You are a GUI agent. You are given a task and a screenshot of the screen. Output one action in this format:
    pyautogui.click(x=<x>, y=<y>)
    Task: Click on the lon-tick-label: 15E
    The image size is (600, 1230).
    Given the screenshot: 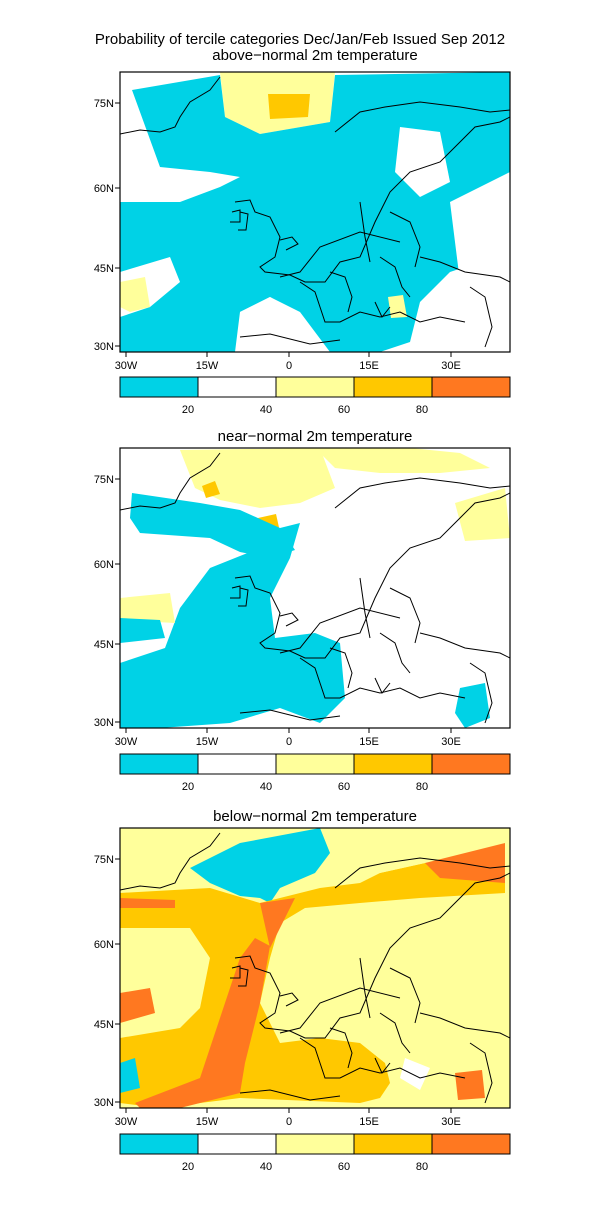 What is the action you would take?
    pyautogui.click(x=369, y=1122)
    